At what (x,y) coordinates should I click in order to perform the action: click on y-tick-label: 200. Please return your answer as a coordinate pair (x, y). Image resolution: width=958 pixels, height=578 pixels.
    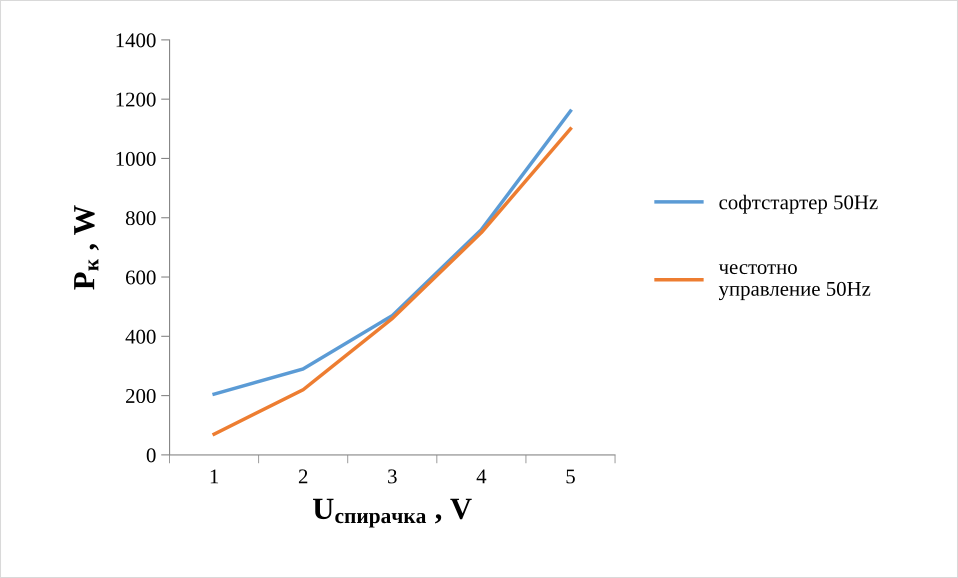
    Looking at the image, I should click on (141, 396).